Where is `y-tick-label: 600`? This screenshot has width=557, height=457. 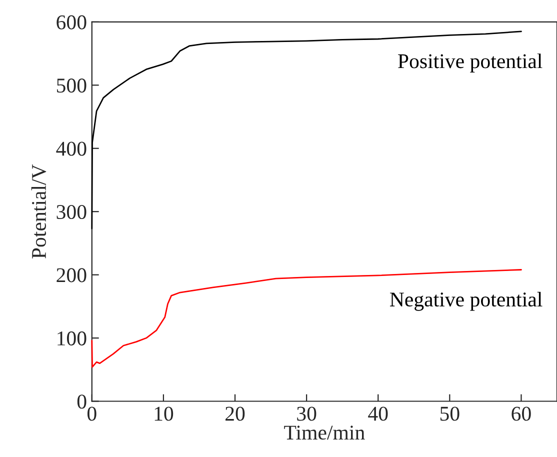
y-tick-label: 600 is located at coordinates (71, 22).